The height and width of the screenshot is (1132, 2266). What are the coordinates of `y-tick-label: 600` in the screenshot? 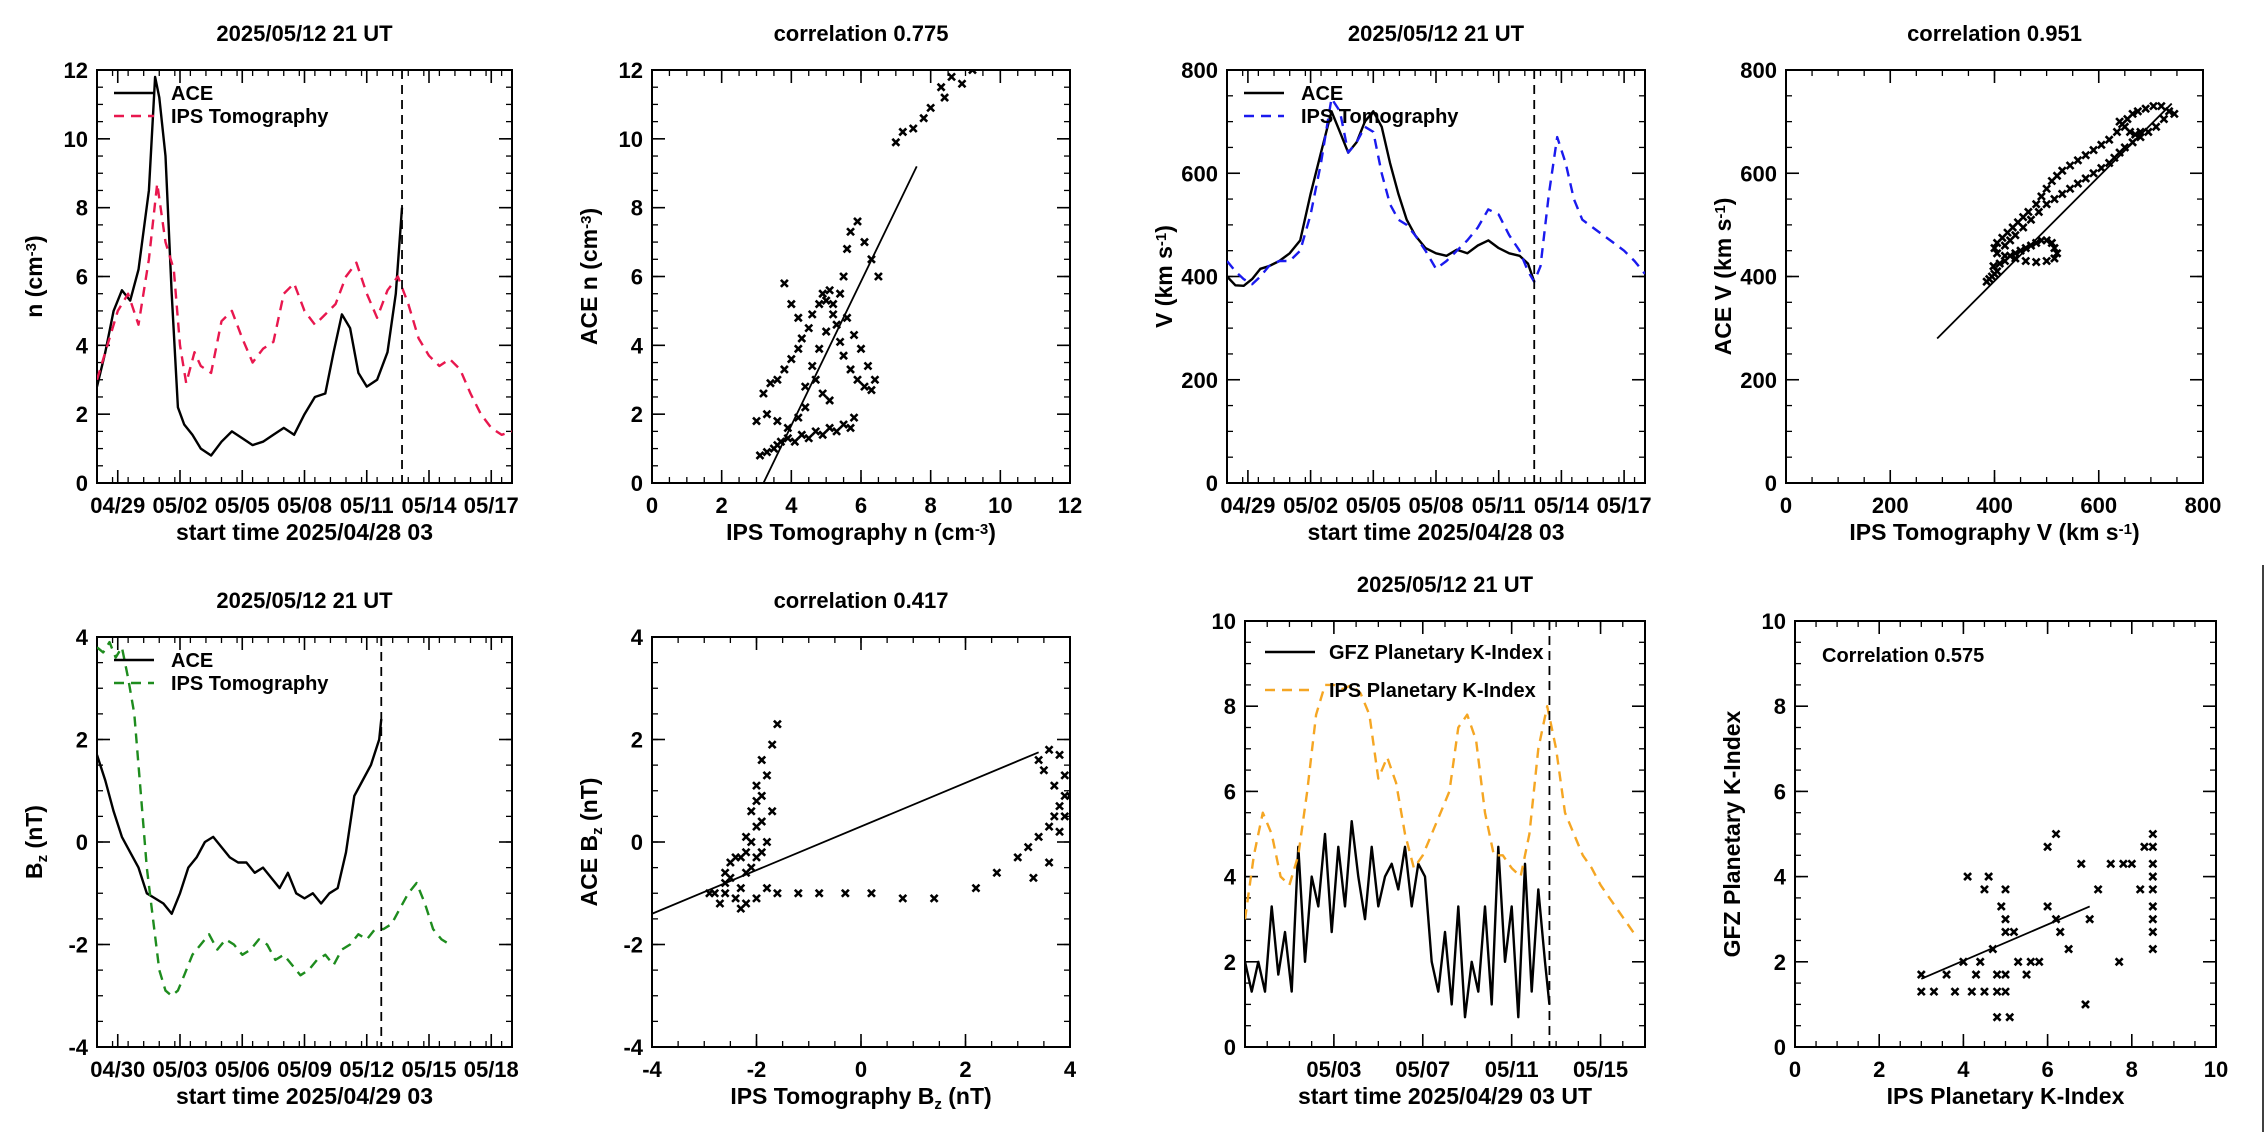 It's located at (1199, 173).